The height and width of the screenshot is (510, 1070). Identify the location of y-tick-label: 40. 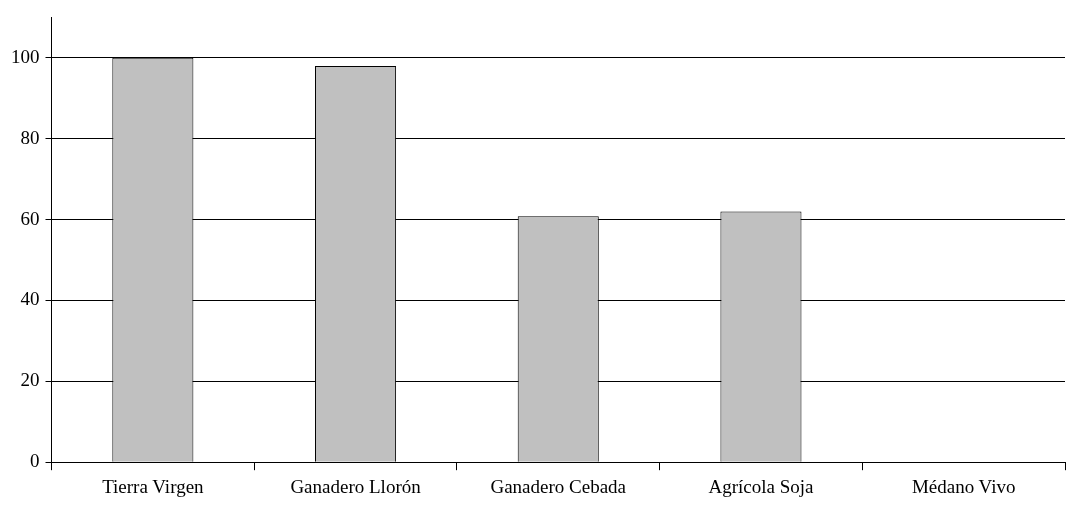
(30, 299).